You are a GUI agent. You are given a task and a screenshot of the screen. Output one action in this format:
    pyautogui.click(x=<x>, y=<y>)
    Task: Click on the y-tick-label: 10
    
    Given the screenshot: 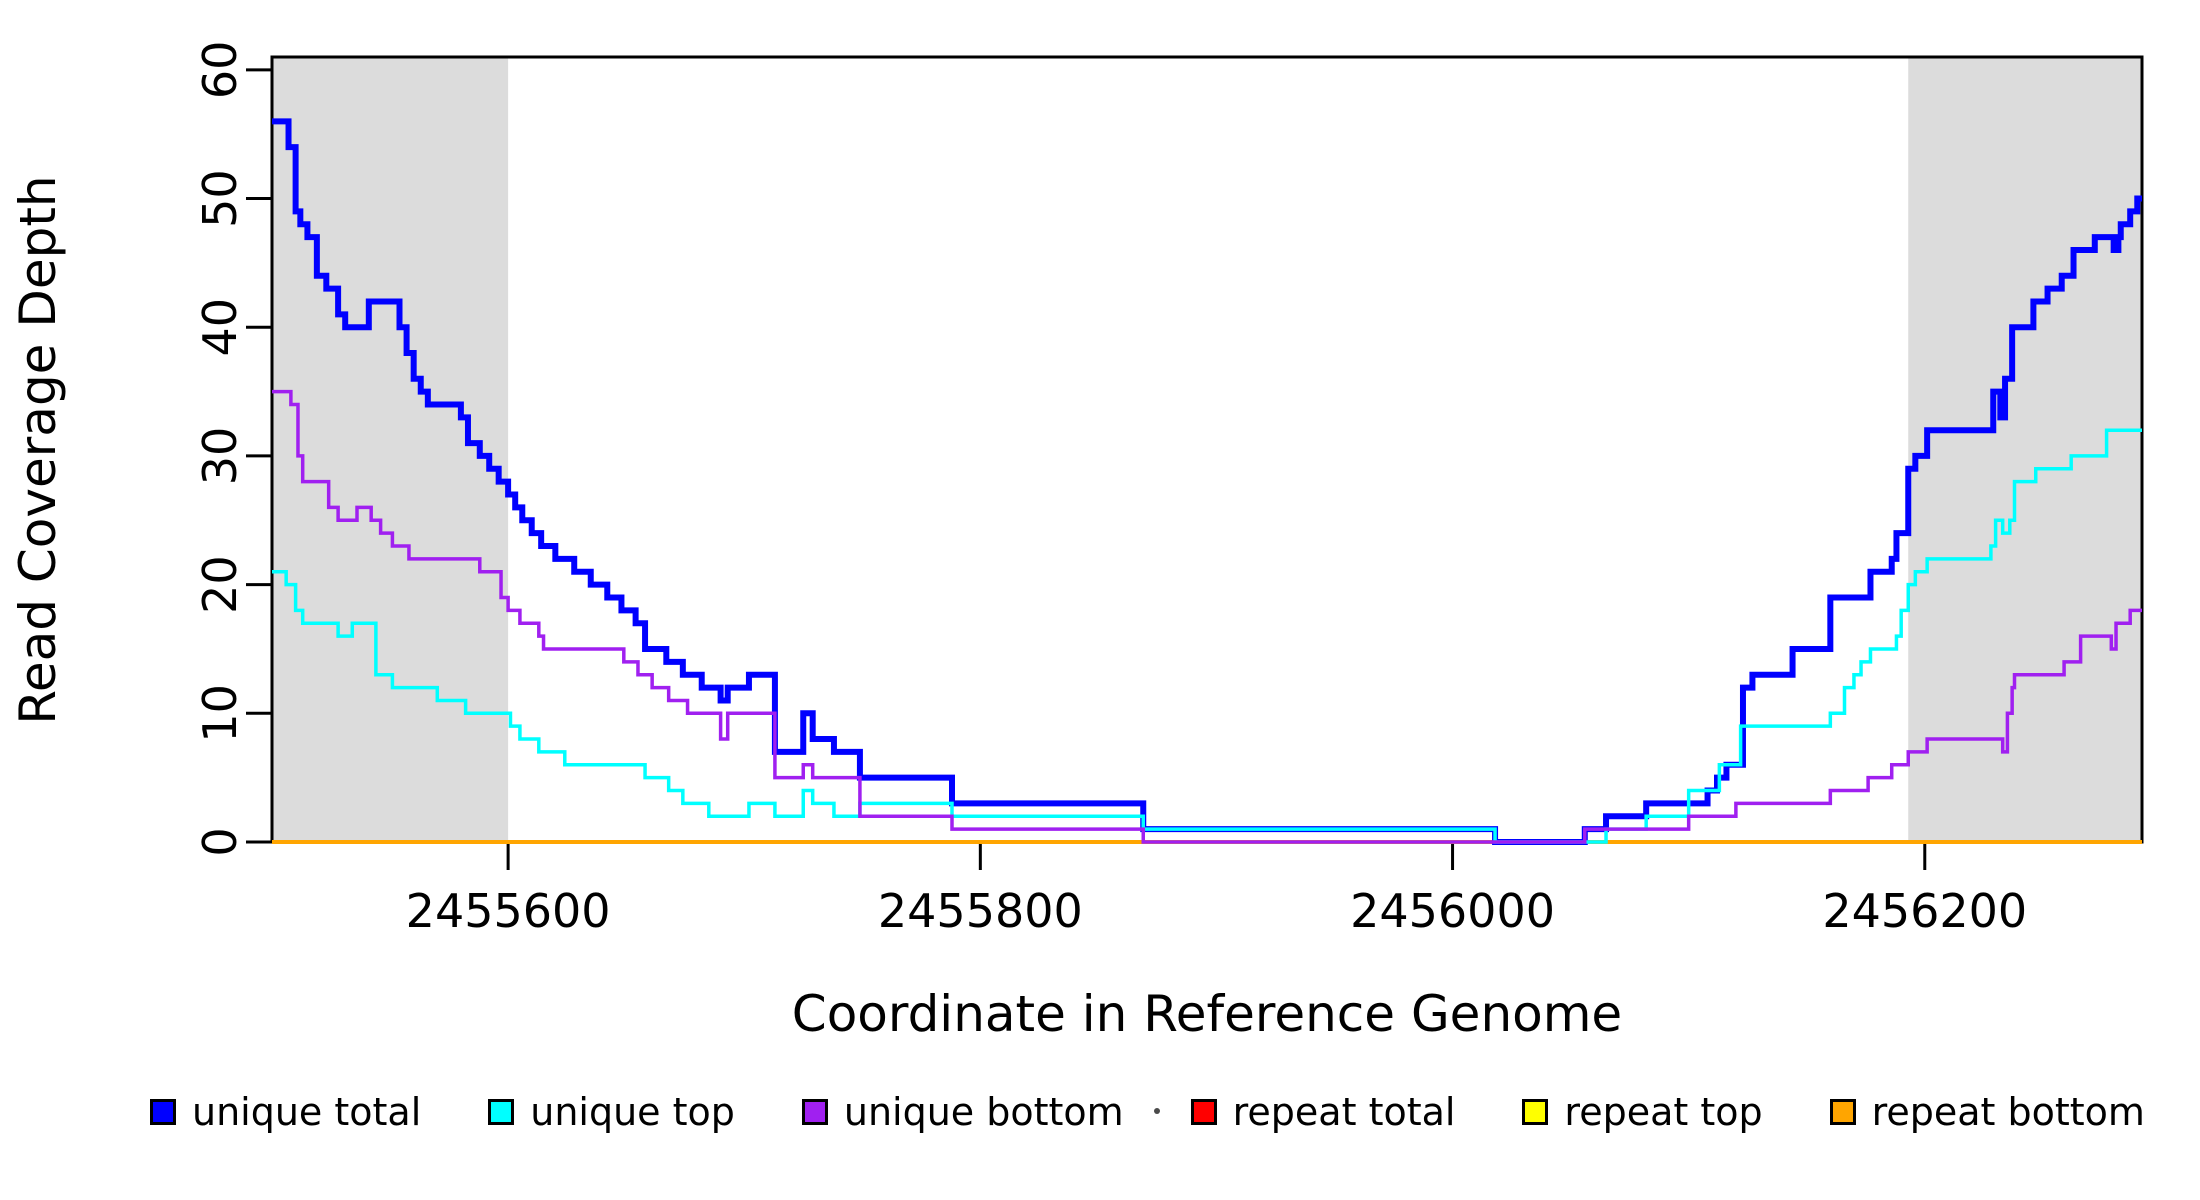 What is the action you would take?
    pyautogui.click(x=220, y=713)
    